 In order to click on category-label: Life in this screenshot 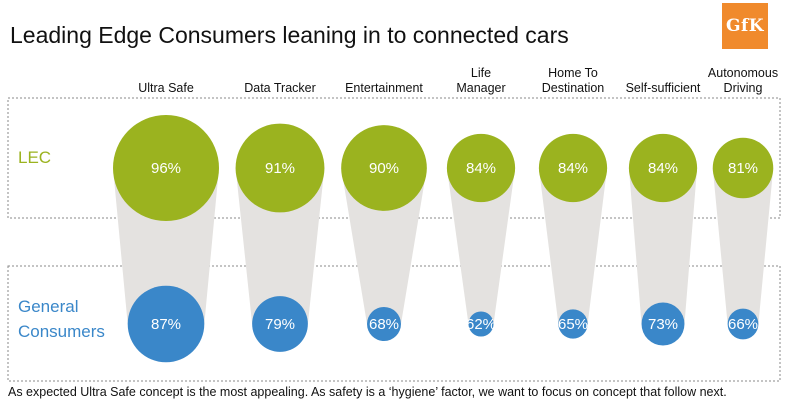, I will do `click(481, 73)`.